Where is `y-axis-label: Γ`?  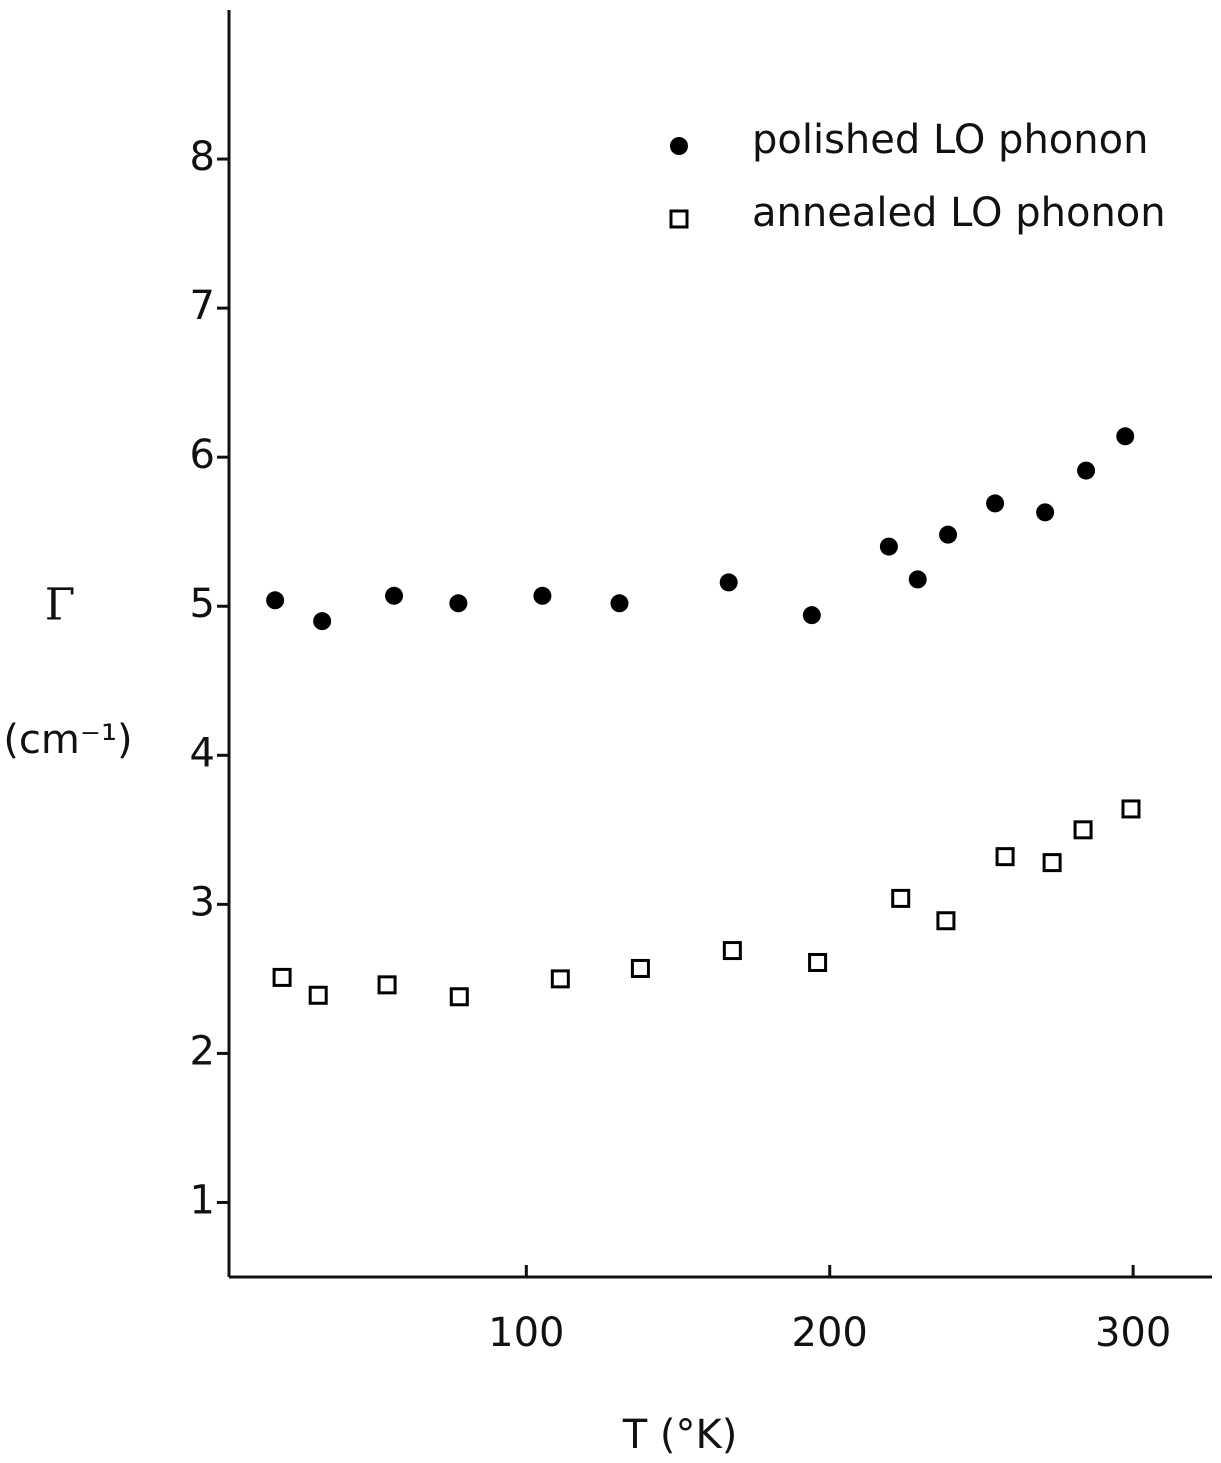 y-axis-label: Γ is located at coordinates (60, 605).